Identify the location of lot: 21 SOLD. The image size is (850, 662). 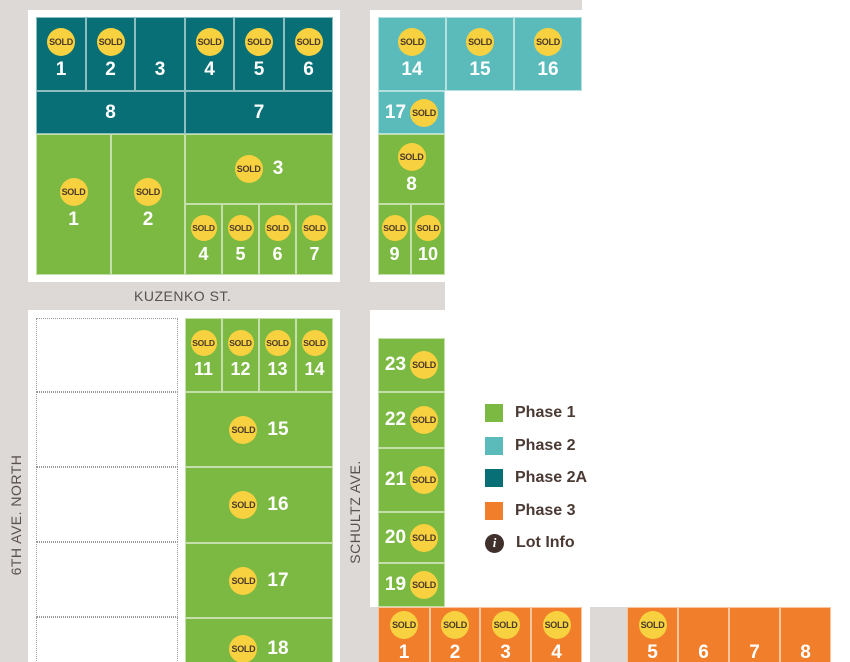
(411, 480).